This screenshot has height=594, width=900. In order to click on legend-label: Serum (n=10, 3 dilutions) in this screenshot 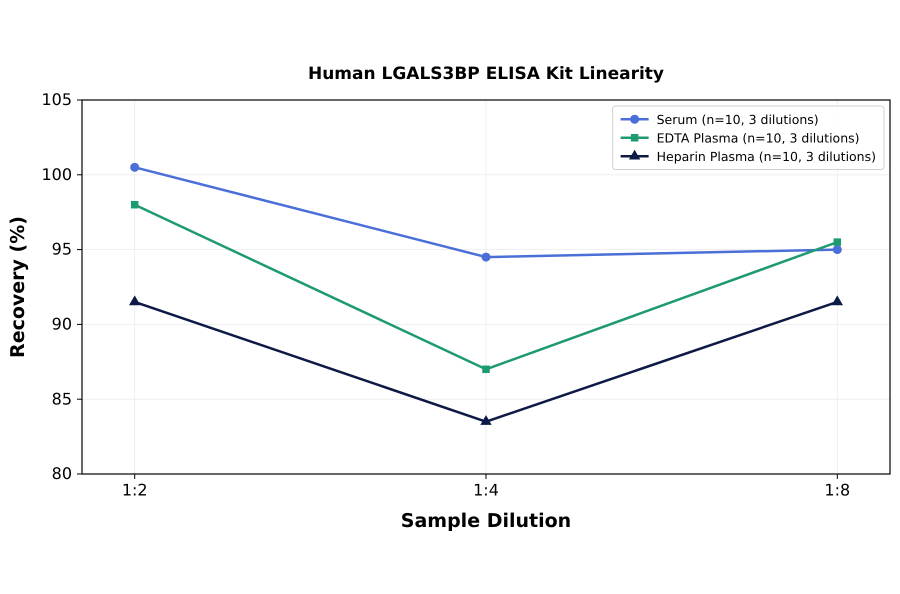, I will do `click(737, 119)`.